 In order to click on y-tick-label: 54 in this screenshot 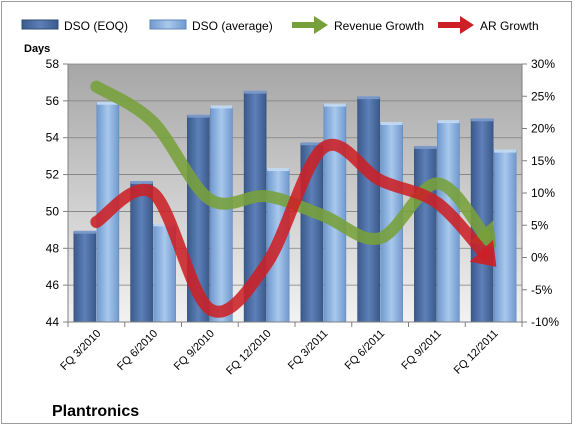, I will do `click(53, 138)`.